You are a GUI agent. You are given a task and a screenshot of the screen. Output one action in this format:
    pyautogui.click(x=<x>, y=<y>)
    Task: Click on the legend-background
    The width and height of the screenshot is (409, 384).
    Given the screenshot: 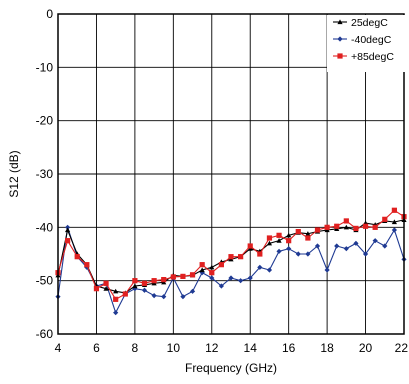 What is the action you would take?
    pyautogui.click(x=366, y=43)
    